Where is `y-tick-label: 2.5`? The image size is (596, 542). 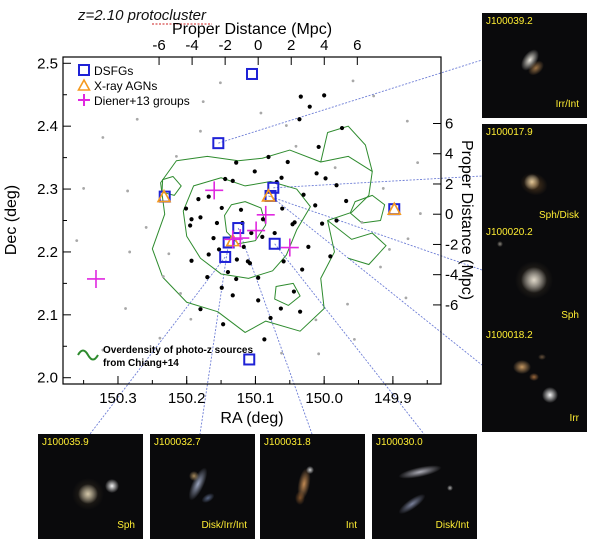
y-tick-label: 2.5 is located at coordinates (47, 63).